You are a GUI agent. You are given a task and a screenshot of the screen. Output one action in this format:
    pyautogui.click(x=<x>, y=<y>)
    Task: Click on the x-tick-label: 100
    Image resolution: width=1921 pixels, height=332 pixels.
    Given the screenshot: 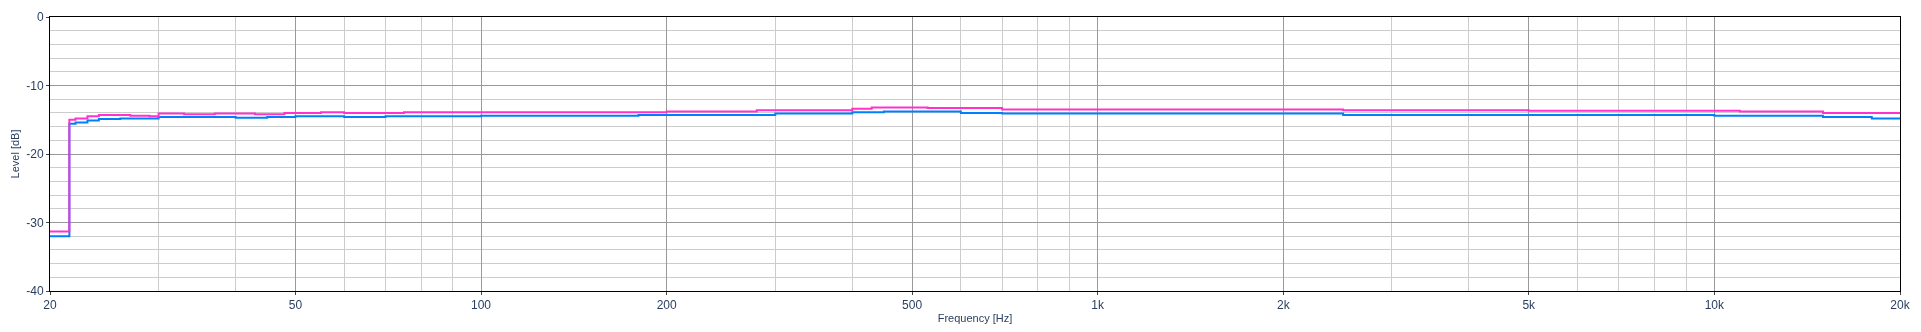 What is the action you would take?
    pyautogui.click(x=481, y=305)
    